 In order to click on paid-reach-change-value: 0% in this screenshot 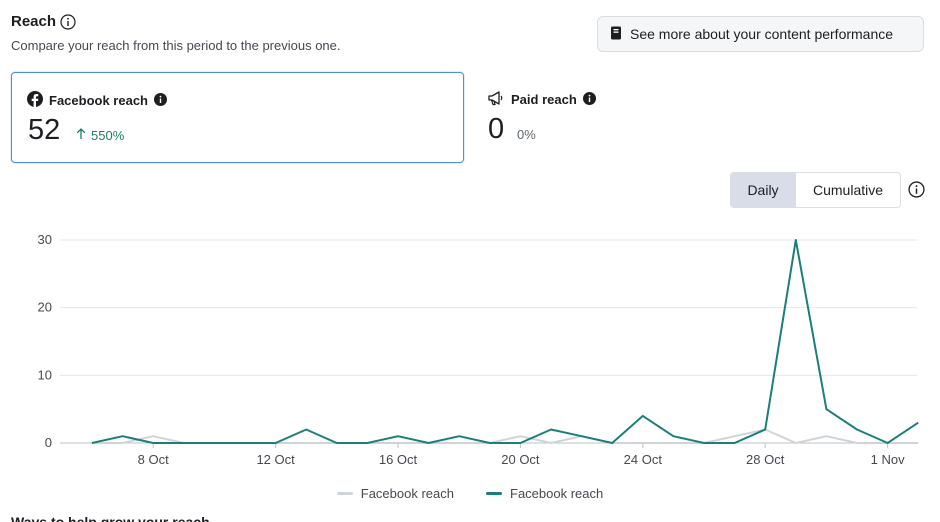, I will do `click(526, 134)`.